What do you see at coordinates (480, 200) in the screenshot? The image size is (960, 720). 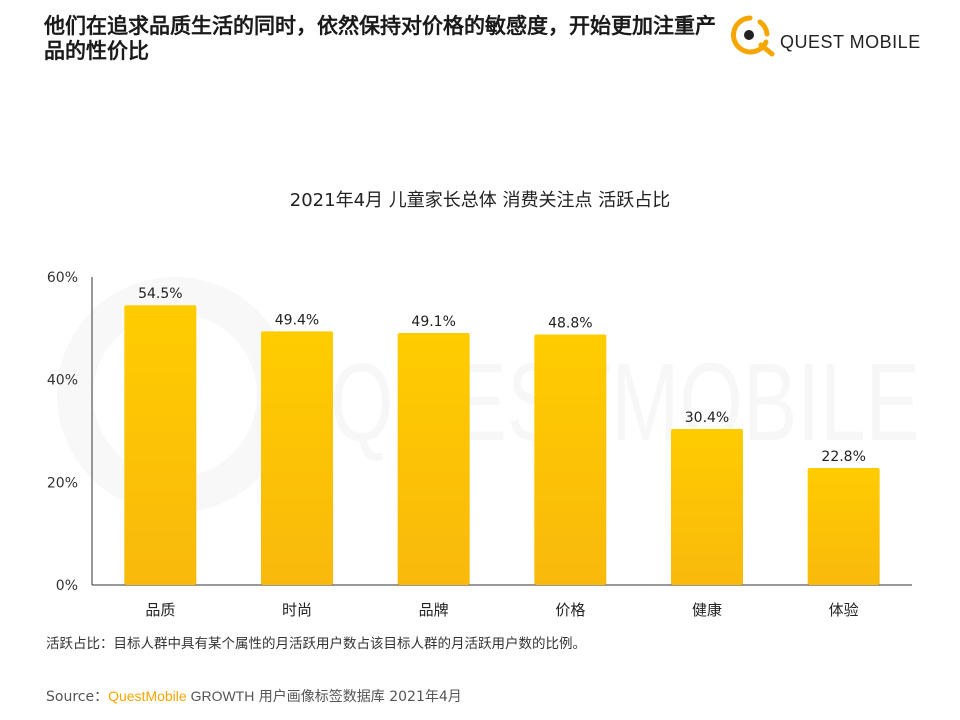 I see `chart-title: 2021年4月 儿童家长总体 消费关注点 活跃占比` at bounding box center [480, 200].